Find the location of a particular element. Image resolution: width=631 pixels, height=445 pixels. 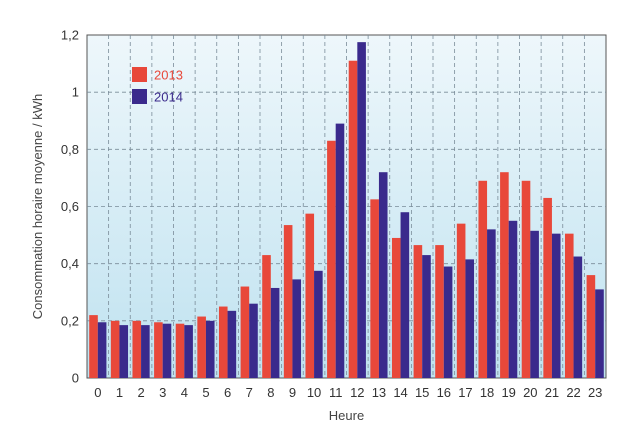

x-tick-label: 15 is located at coordinates (422, 392).